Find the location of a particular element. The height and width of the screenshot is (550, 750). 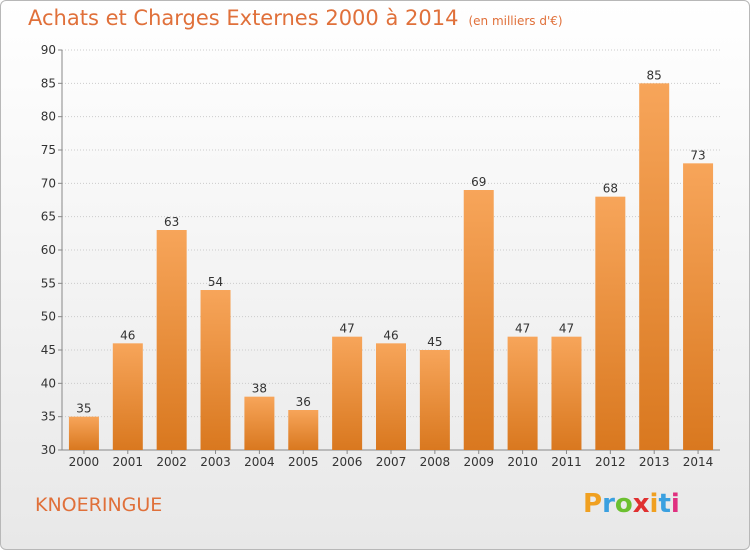

data-label-2005: 36 is located at coordinates (303, 402).